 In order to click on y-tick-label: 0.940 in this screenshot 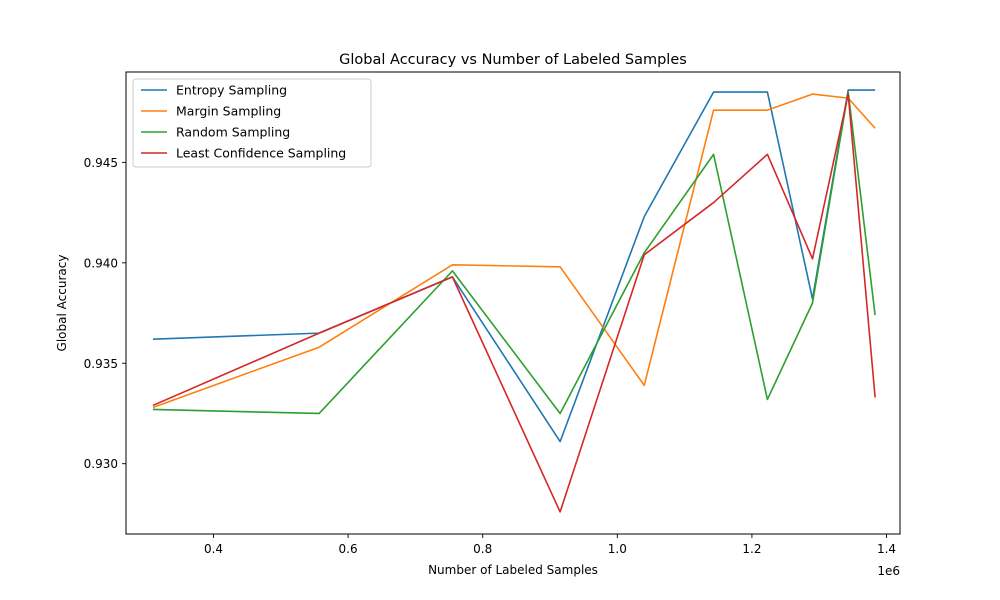, I will do `click(101, 263)`.